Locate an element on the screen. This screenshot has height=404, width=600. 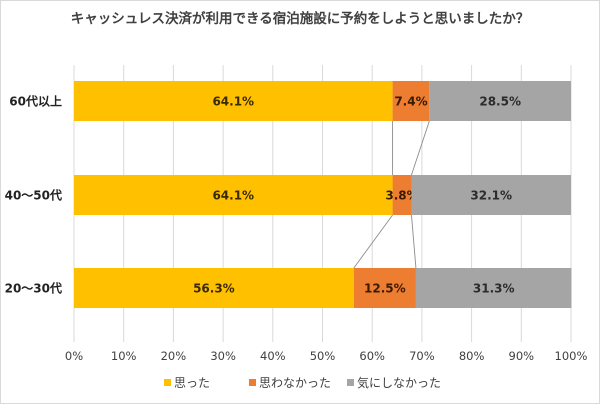
data-label: 12.5% is located at coordinates (385, 289).